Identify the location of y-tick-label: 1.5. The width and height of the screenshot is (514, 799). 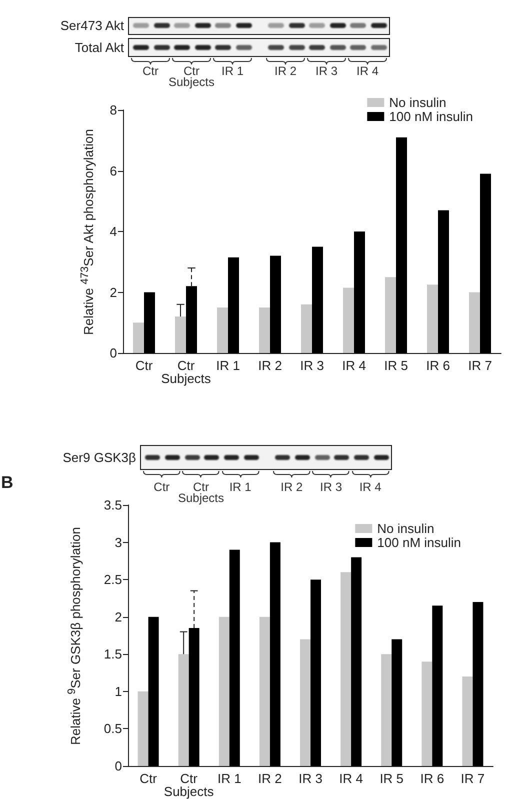
(113, 654).